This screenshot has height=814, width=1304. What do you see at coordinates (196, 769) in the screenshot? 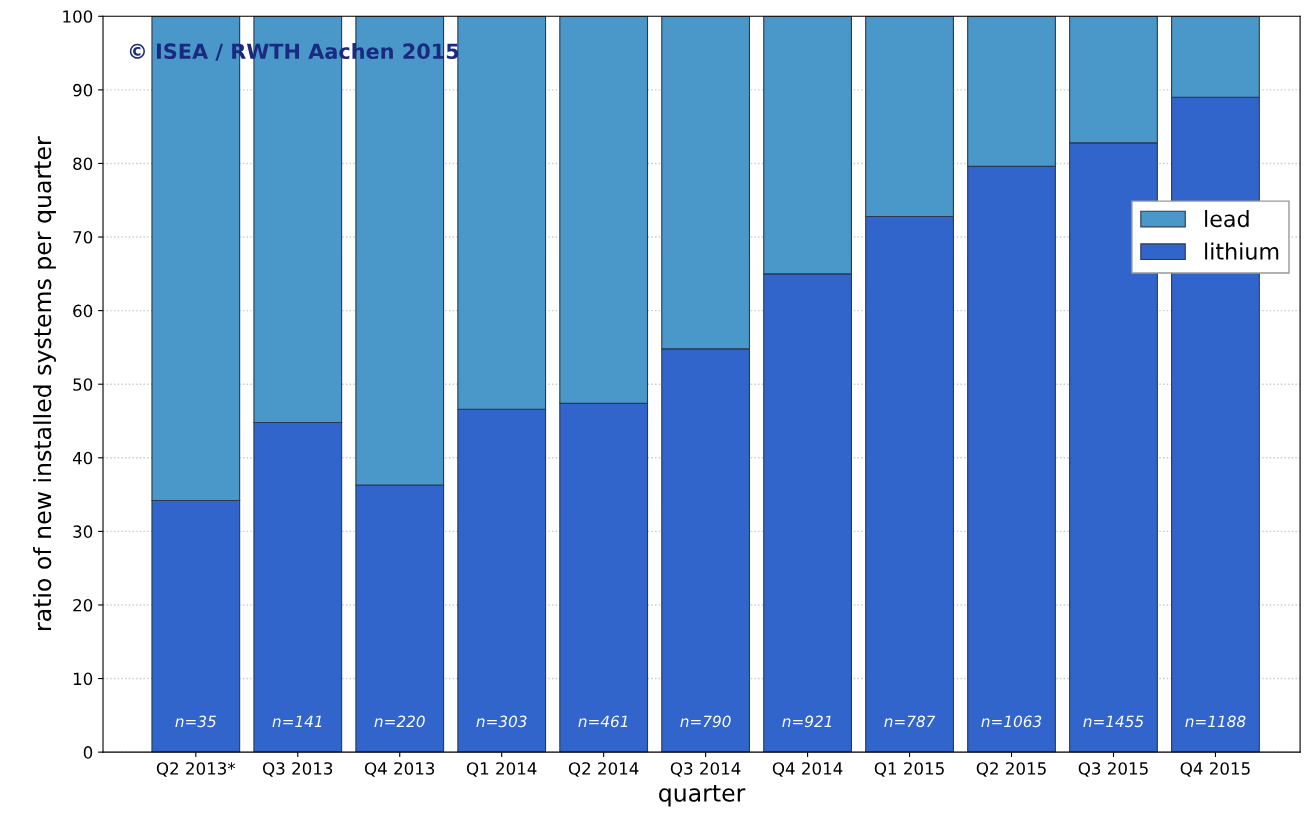
I see `x-tick-label: Q2 2013*` at bounding box center [196, 769].